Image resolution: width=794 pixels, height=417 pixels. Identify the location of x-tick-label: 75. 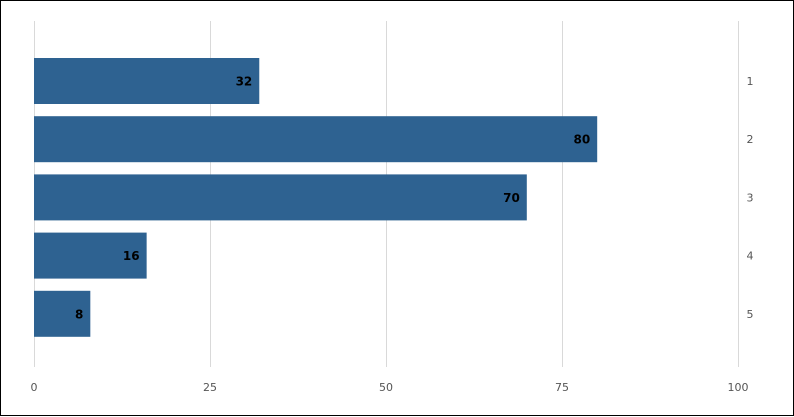
(562, 387).